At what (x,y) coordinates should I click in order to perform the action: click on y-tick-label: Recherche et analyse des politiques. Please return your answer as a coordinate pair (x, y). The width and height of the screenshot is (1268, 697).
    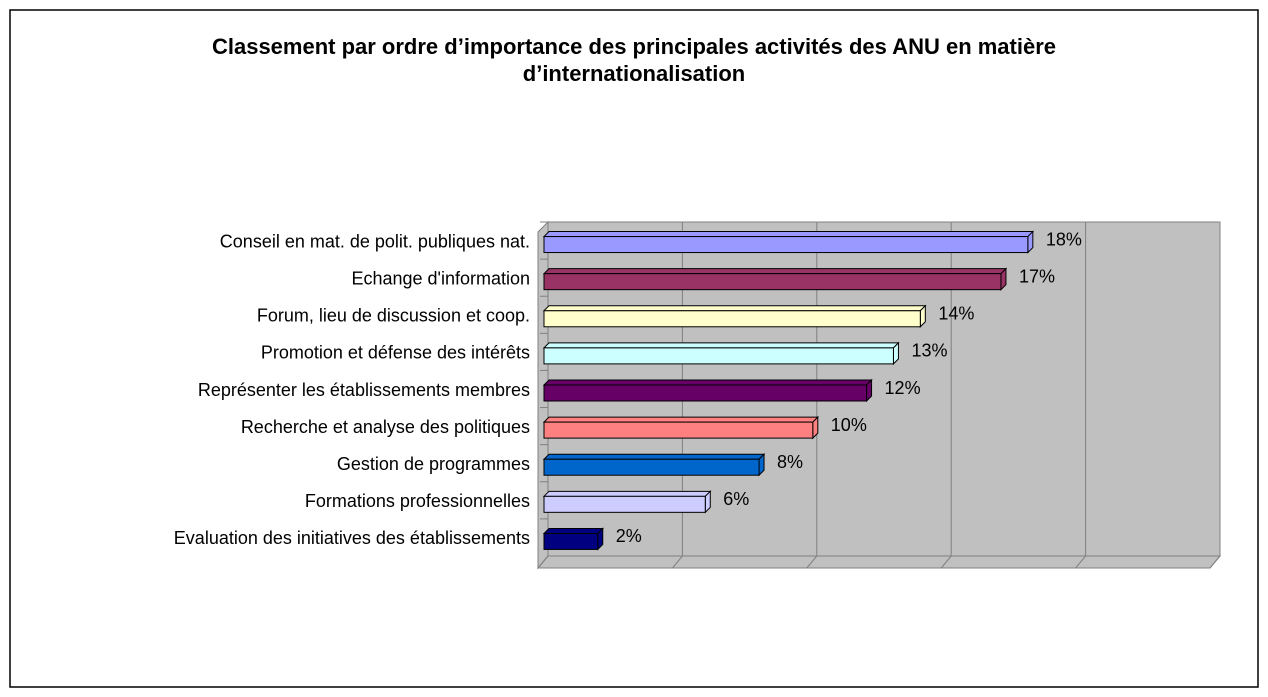
    Looking at the image, I should click on (385, 427).